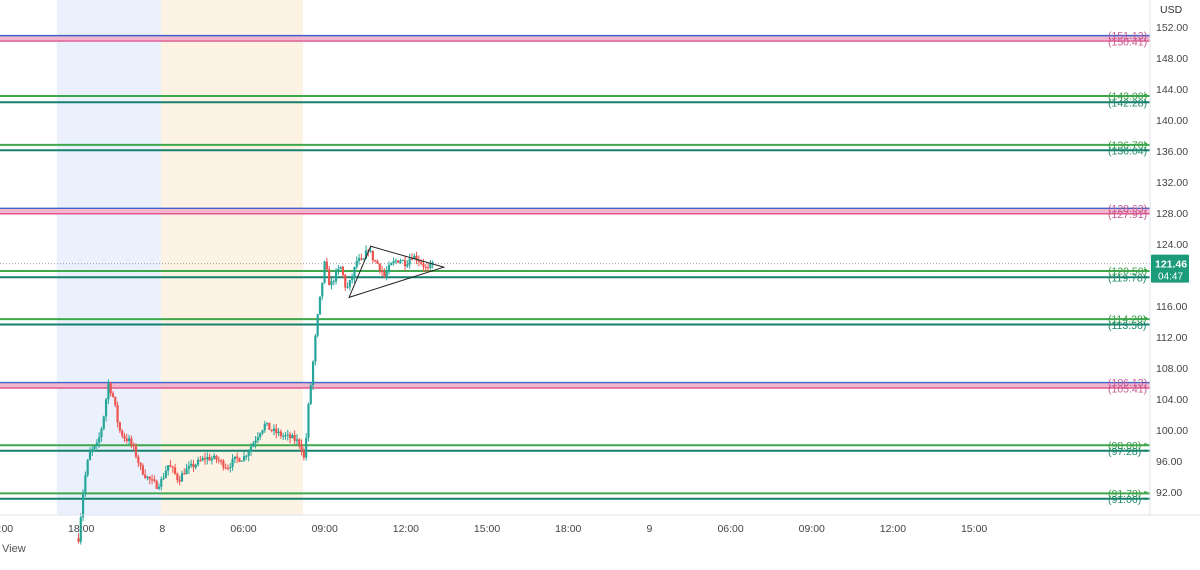  What do you see at coordinates (232, 257) in the screenshot?
I see `session-background` at bounding box center [232, 257].